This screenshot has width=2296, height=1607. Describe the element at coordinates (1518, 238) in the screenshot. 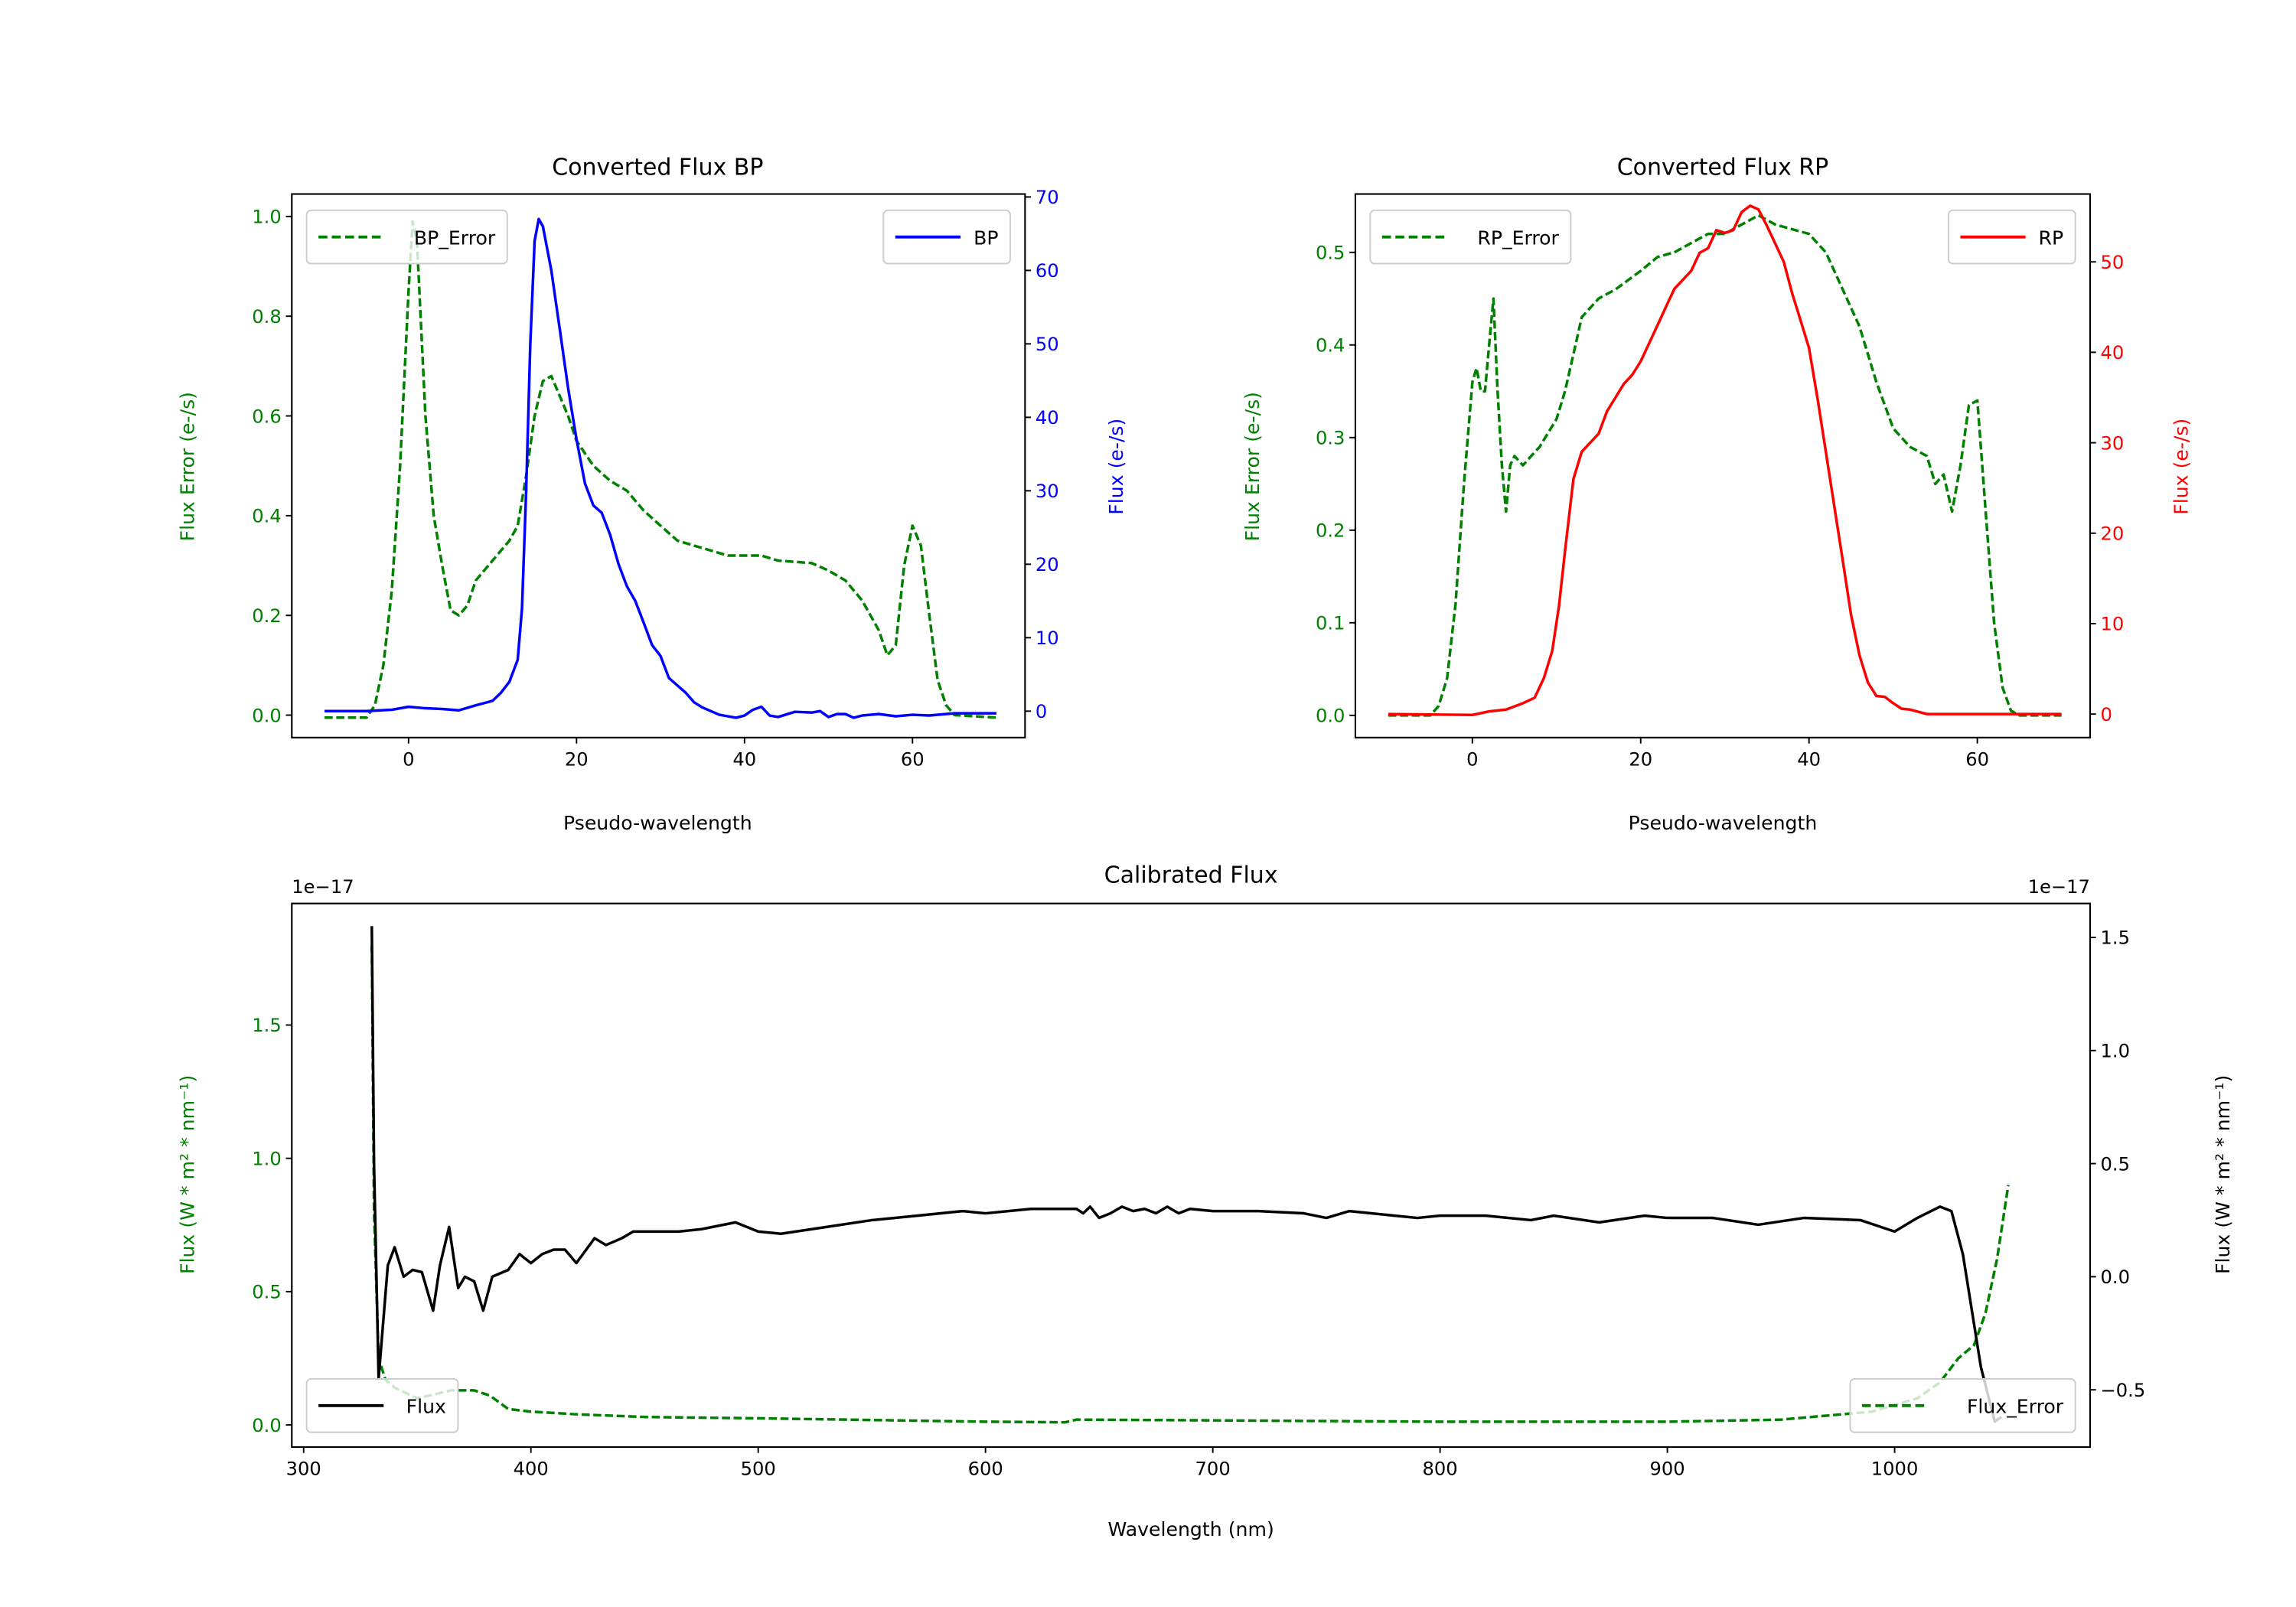

I see `legend-label: RP_Error` at that location.